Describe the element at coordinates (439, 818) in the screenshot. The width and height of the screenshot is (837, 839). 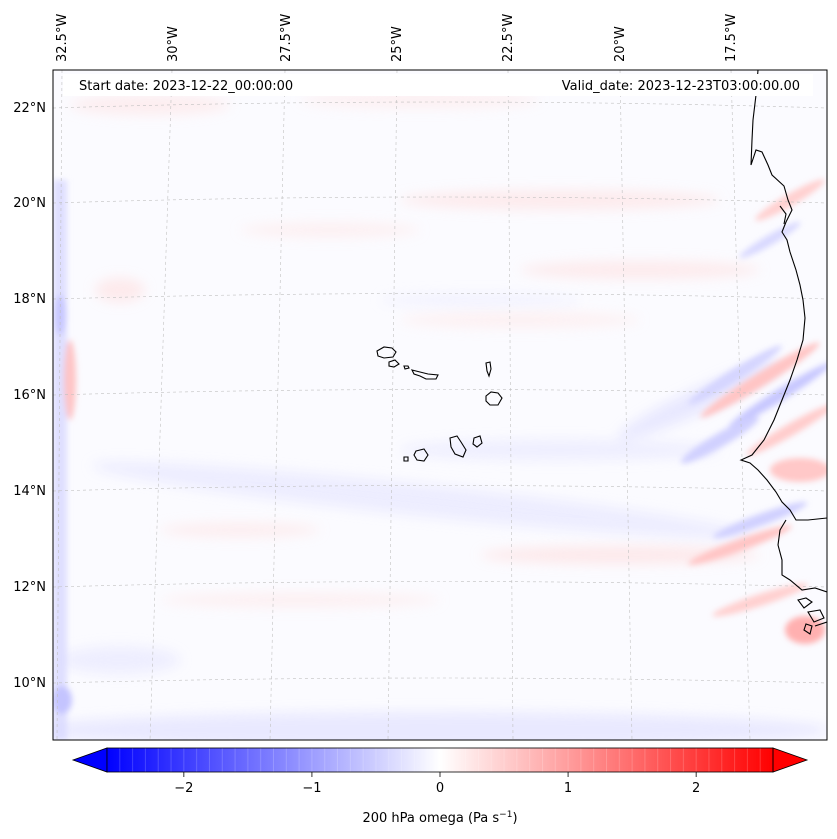
I see `colorbar-units-label: 200 hPa omega (Pa s−1)` at that location.